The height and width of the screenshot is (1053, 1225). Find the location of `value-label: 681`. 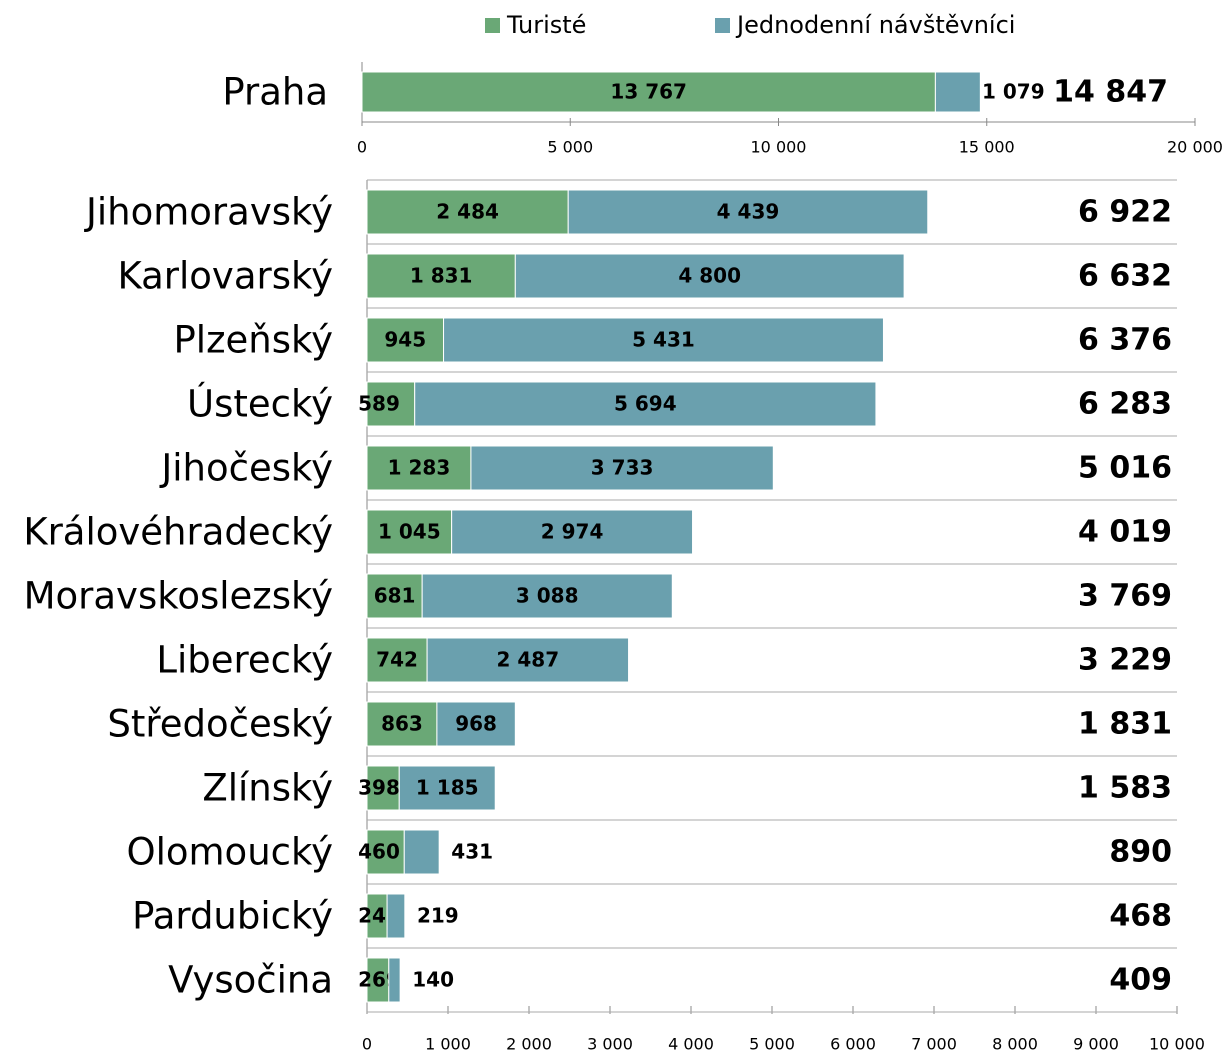

value-label: 681 is located at coordinates (395, 596).